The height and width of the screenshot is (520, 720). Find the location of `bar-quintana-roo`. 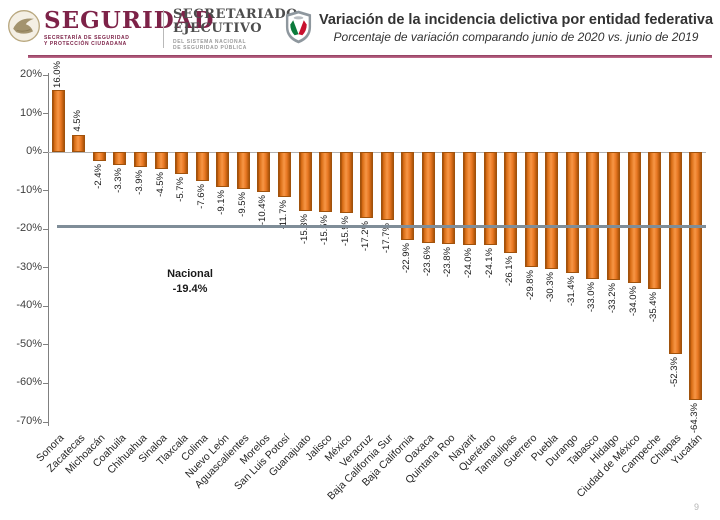

bar-quintana-roo is located at coordinates (449, 198).